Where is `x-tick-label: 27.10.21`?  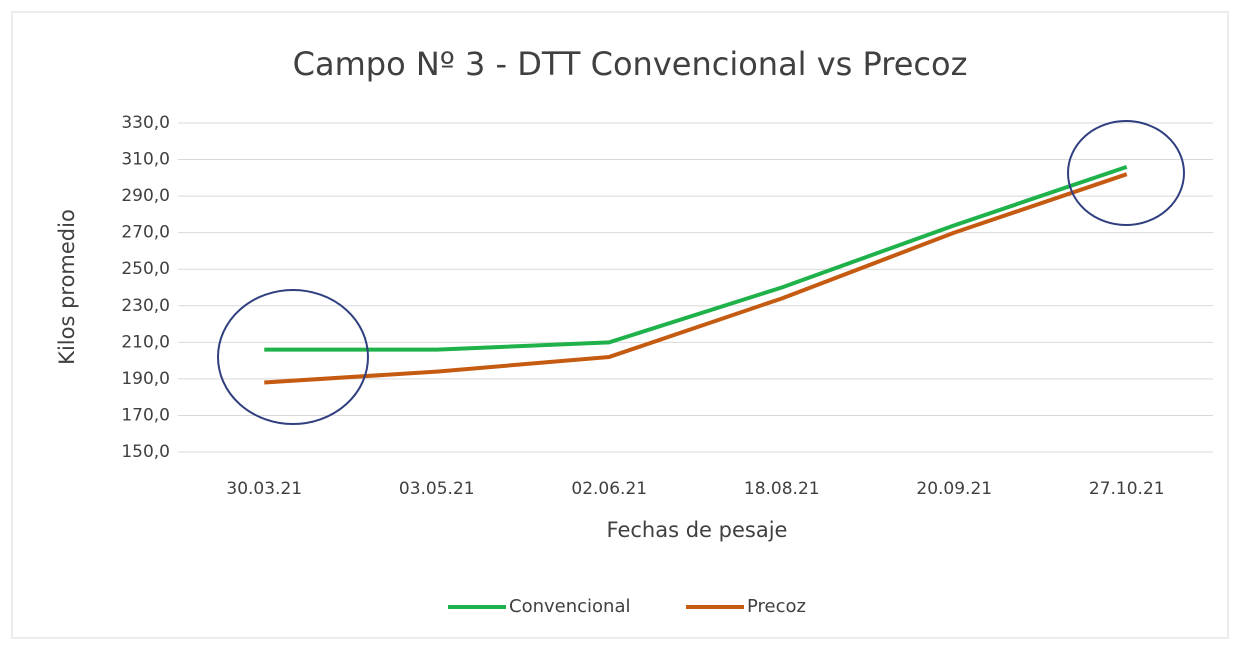 x-tick-label: 27.10.21 is located at coordinates (1127, 489).